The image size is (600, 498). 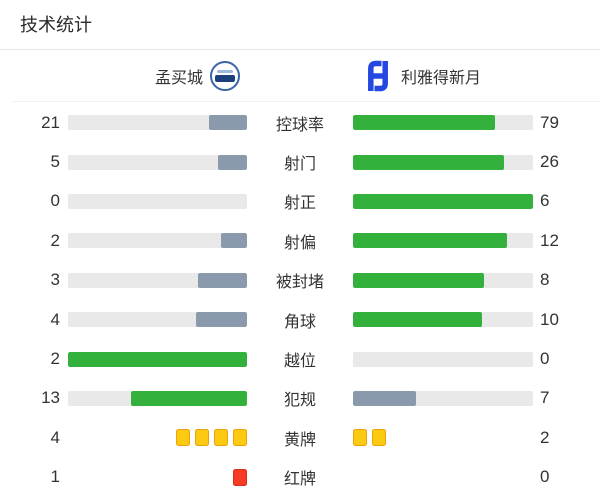 What do you see at coordinates (299, 401) in the screenshot?
I see `stat-label: 犯规` at bounding box center [299, 401].